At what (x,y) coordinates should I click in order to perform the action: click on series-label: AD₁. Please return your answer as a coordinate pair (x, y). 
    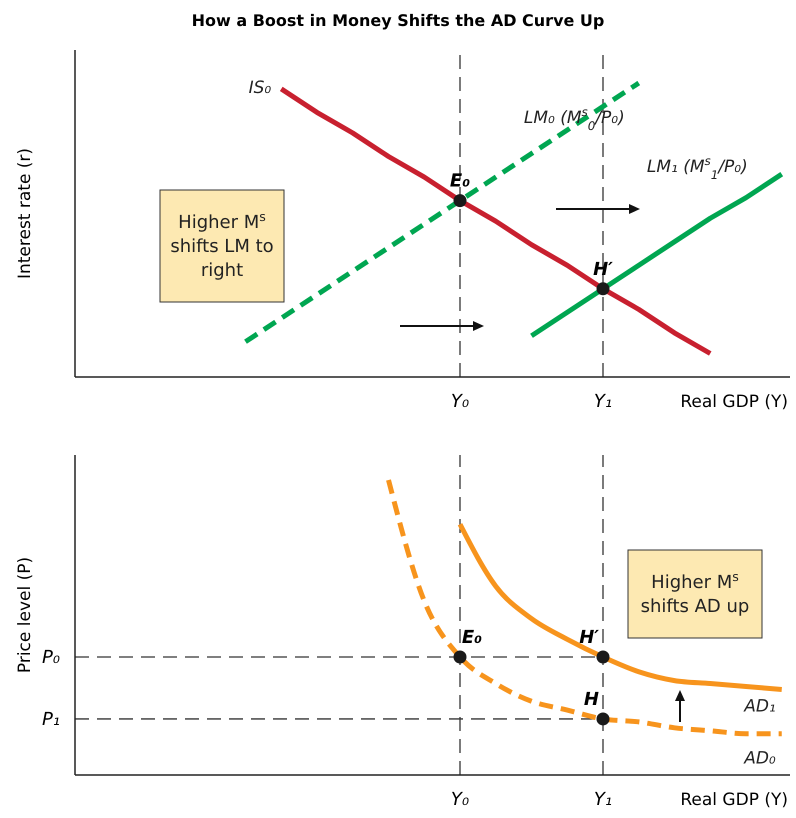
    Looking at the image, I should click on (759, 706).